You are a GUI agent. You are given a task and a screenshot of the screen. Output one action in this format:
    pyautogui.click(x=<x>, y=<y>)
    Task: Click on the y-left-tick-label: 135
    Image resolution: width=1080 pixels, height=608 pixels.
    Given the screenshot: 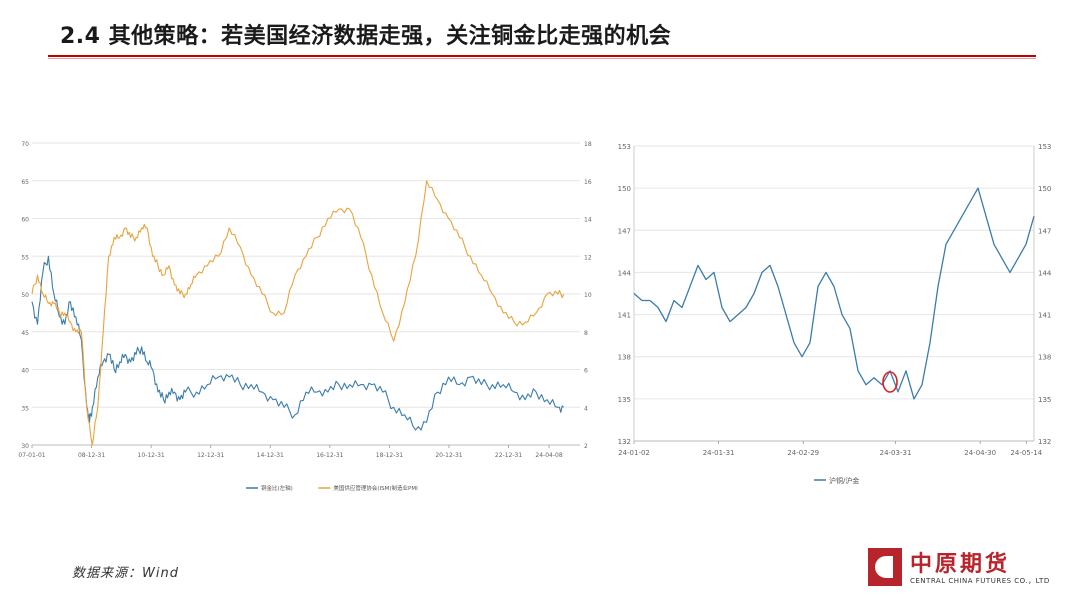 What is the action you would take?
    pyautogui.click(x=624, y=400)
    